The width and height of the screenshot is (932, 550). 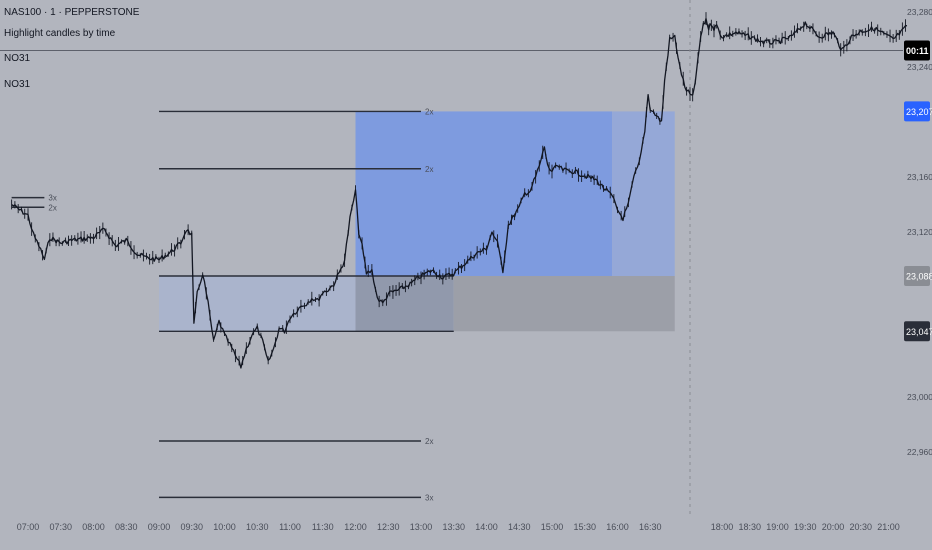 I want to click on time-tick-label: 08:00, so click(x=93, y=527).